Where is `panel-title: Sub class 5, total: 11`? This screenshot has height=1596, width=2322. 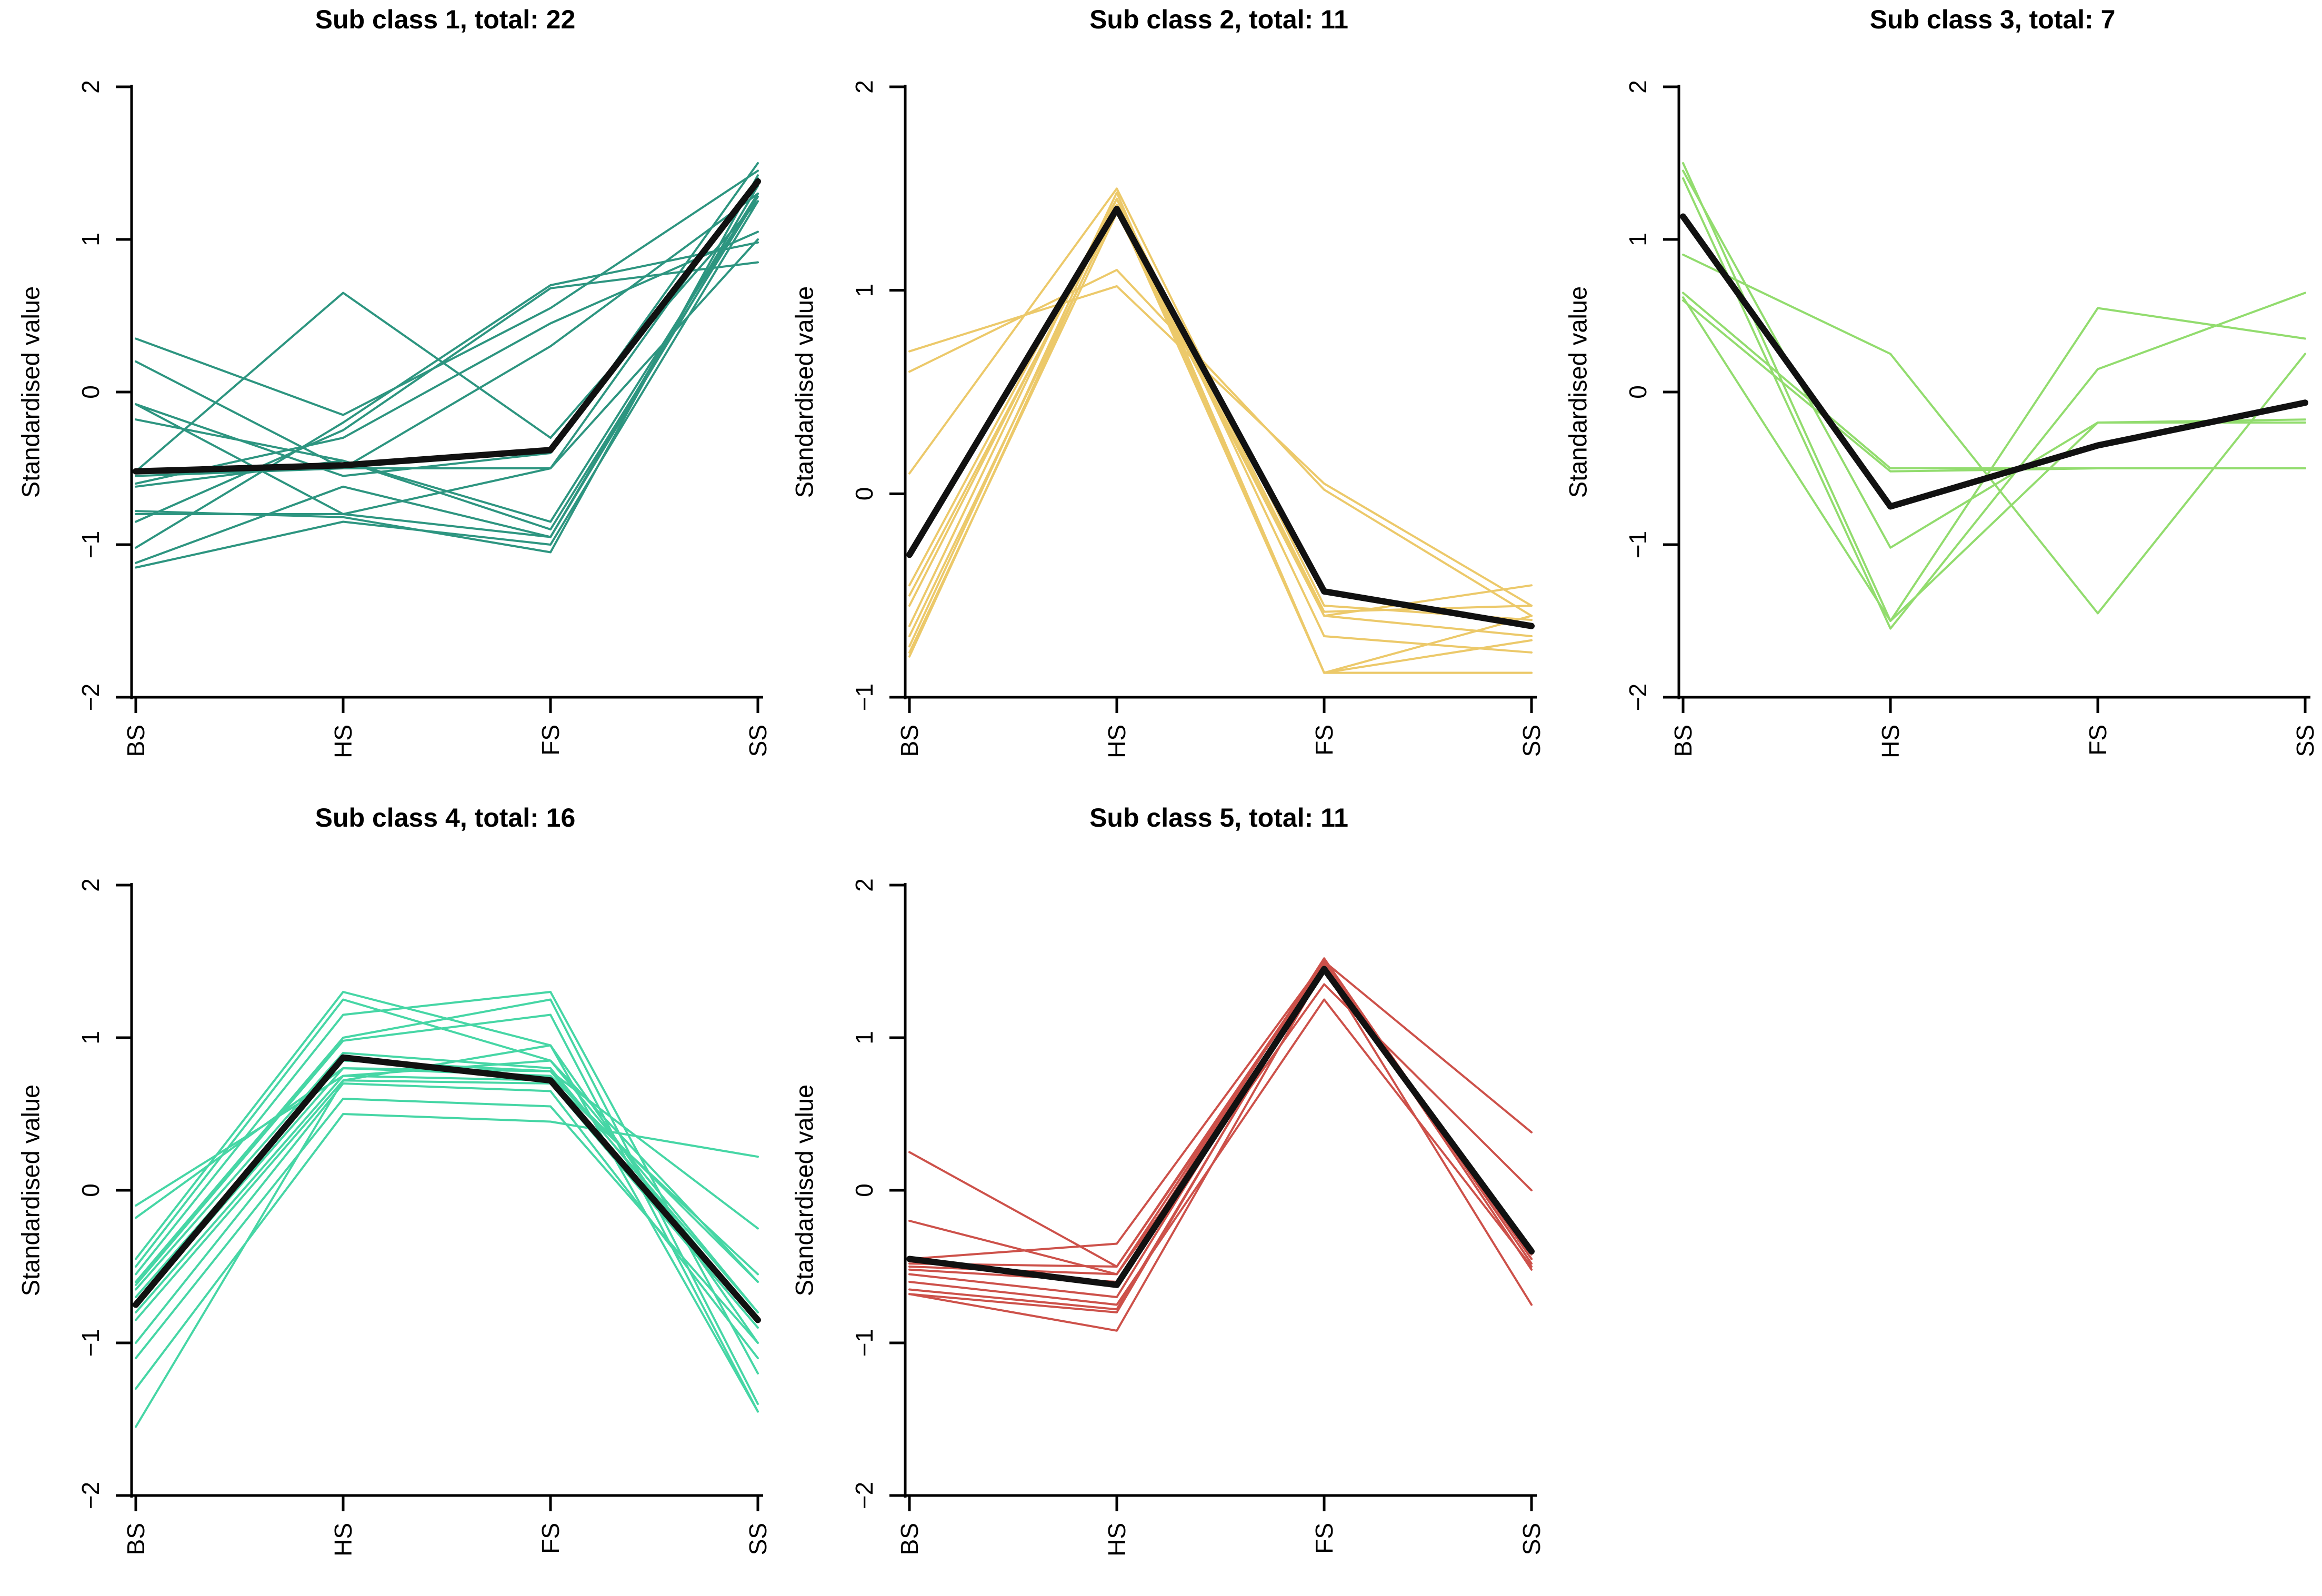 panel-title: Sub class 5, total: 11 is located at coordinates (1218, 818).